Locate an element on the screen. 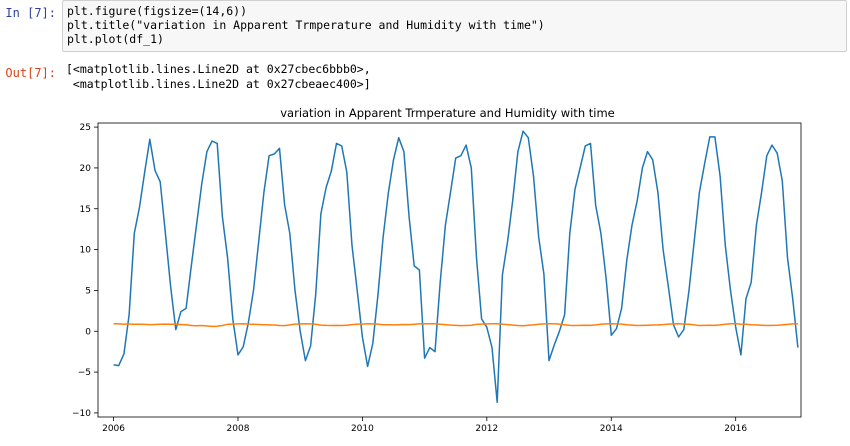 The width and height of the screenshot is (850, 446). x-tick-label: 2010 is located at coordinates (362, 429).